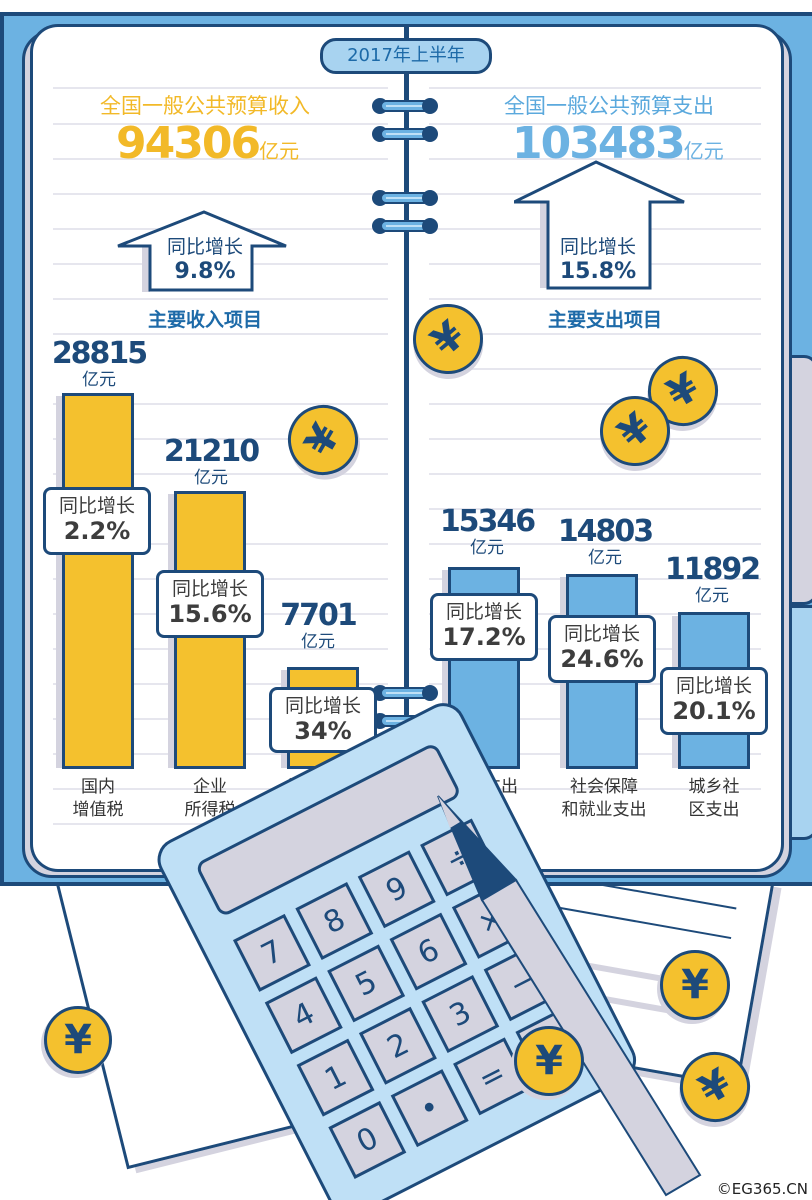  What do you see at coordinates (597, 247) in the screenshot?
I see `expenditure-growth-label: 同比增长` at bounding box center [597, 247].